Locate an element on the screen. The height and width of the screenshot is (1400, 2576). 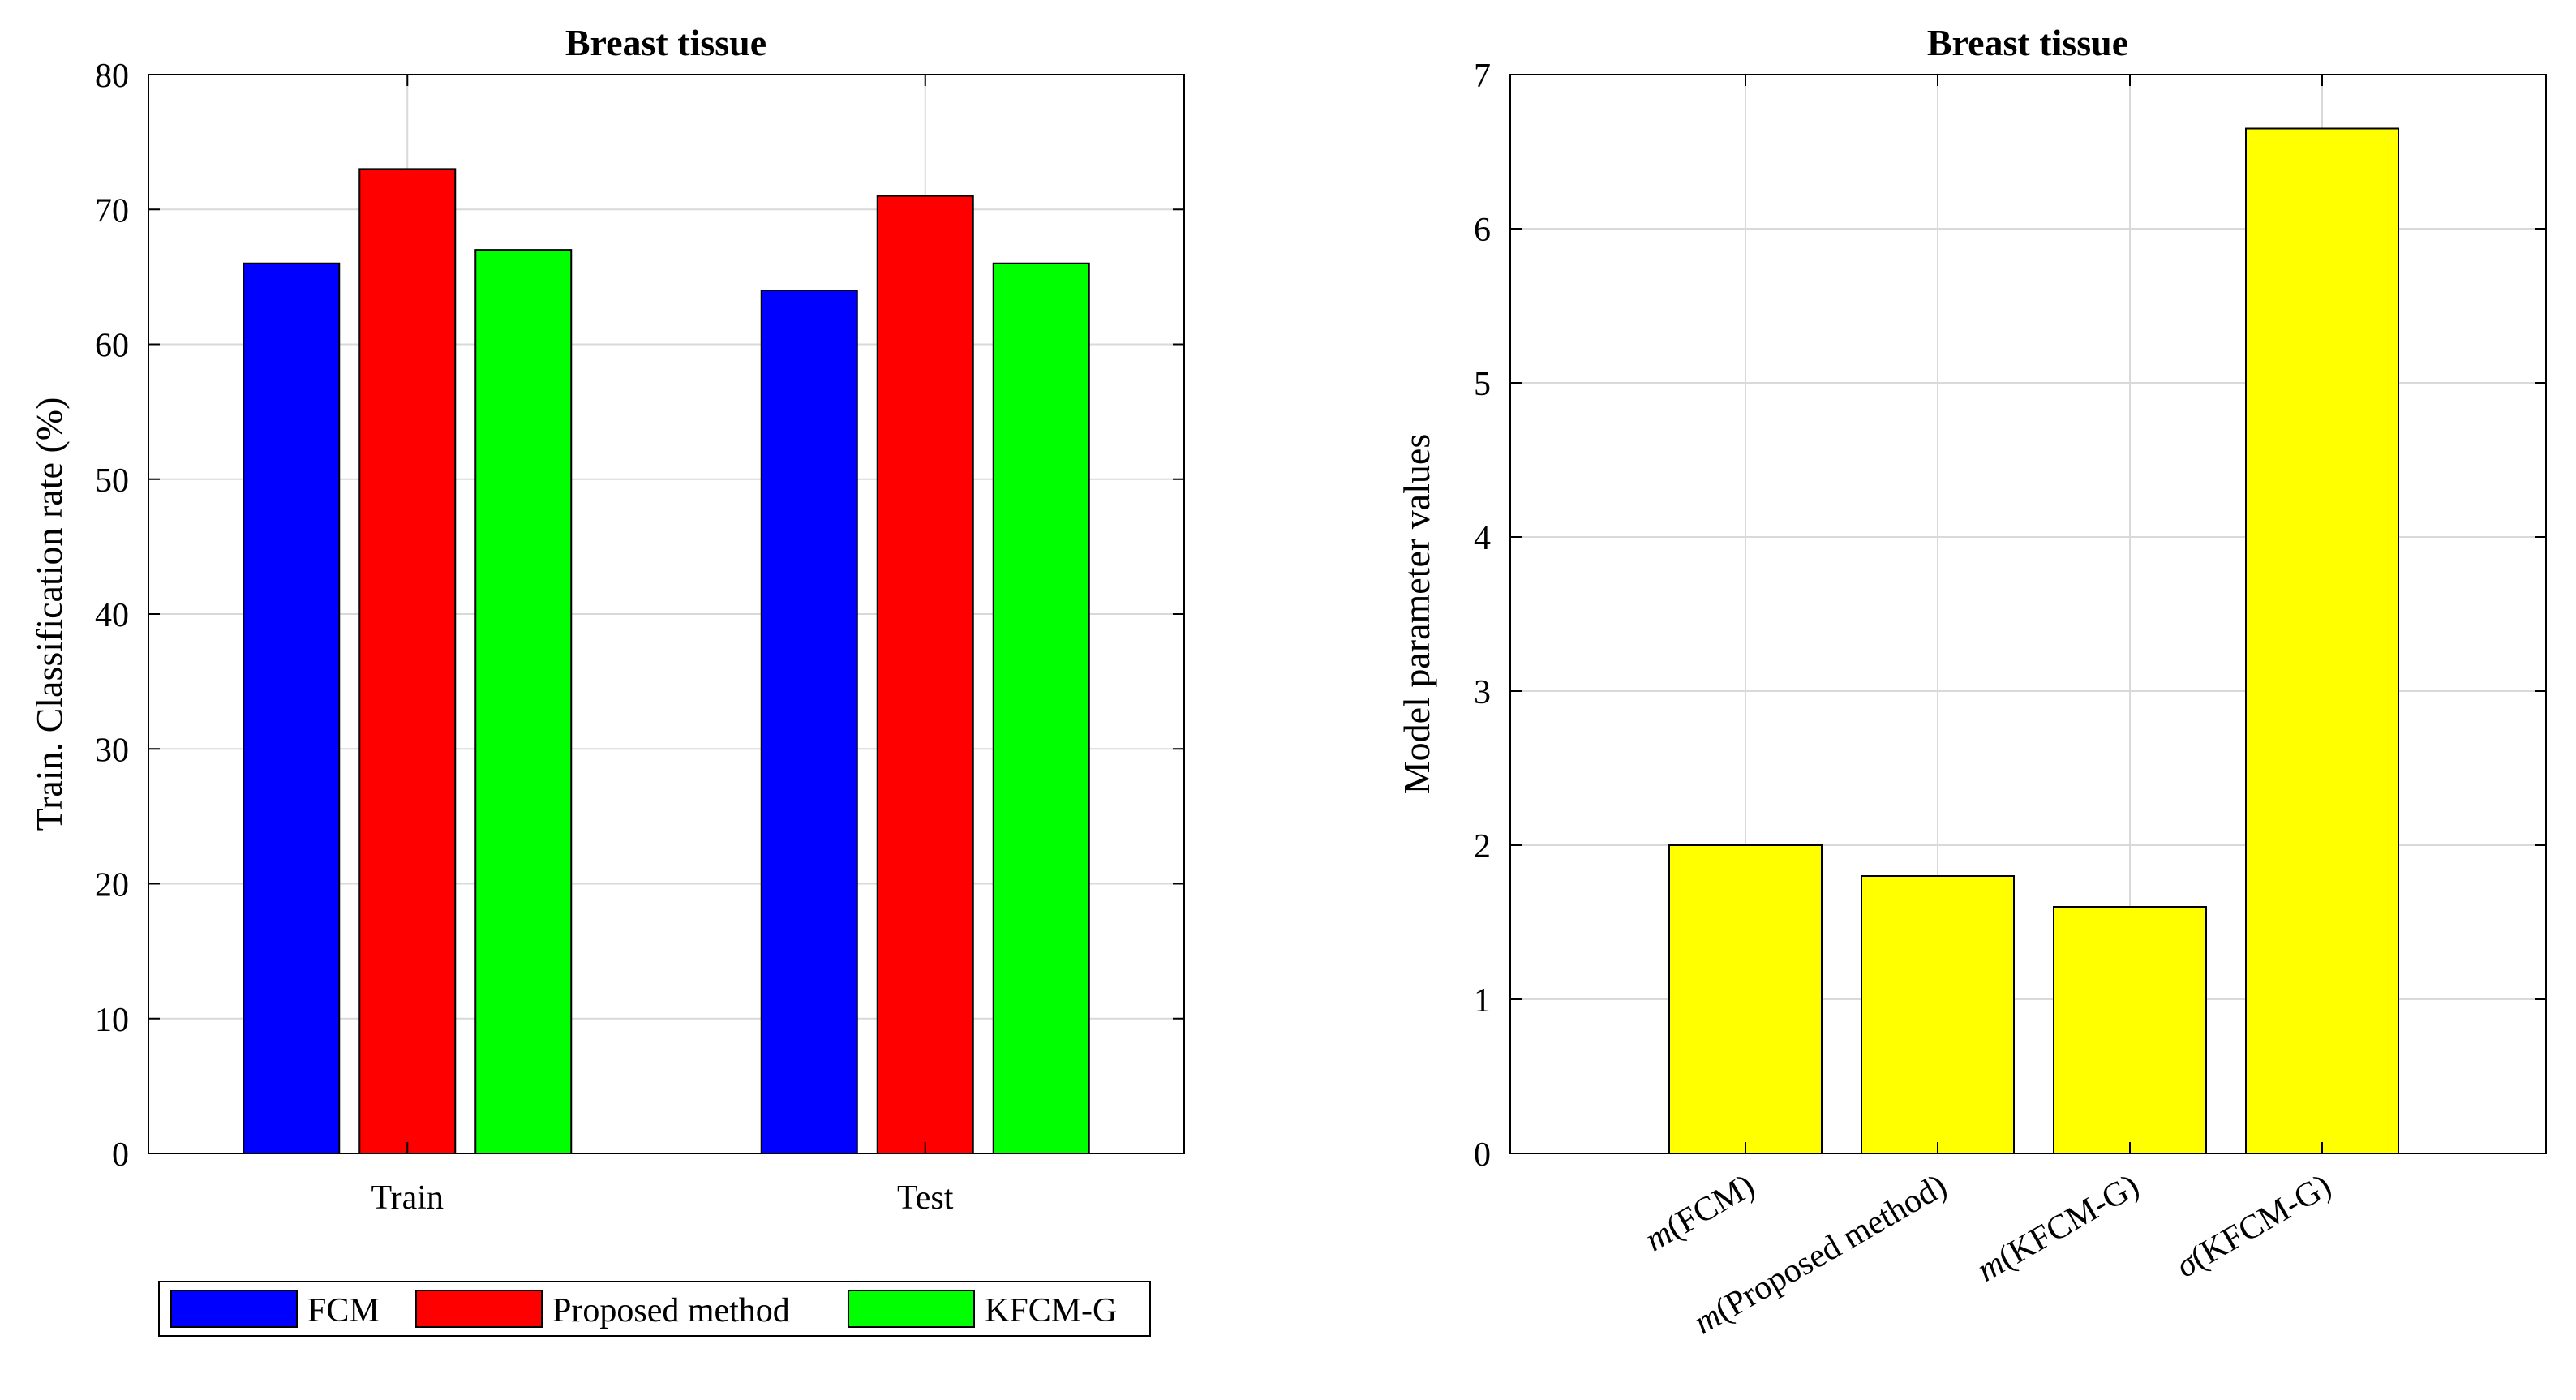
legend: FCM Proposed method KFCM-G is located at coordinates (654, 1309).